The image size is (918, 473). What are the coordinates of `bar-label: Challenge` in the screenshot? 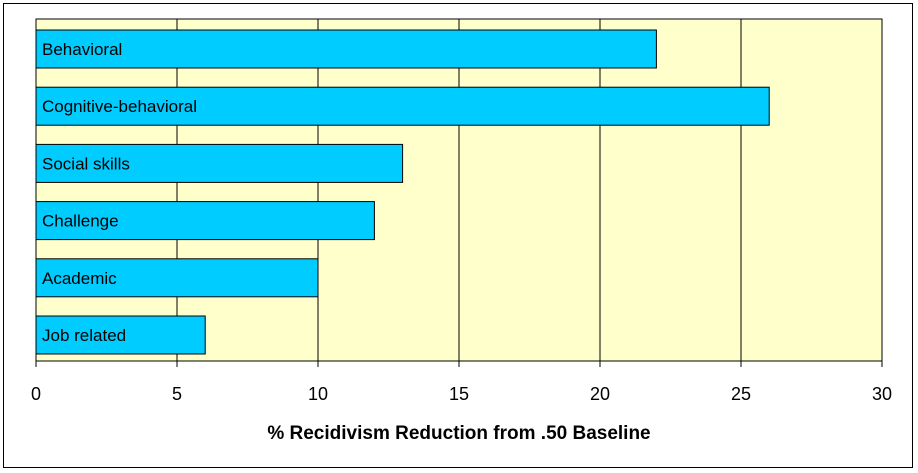 It's located at (80, 221).